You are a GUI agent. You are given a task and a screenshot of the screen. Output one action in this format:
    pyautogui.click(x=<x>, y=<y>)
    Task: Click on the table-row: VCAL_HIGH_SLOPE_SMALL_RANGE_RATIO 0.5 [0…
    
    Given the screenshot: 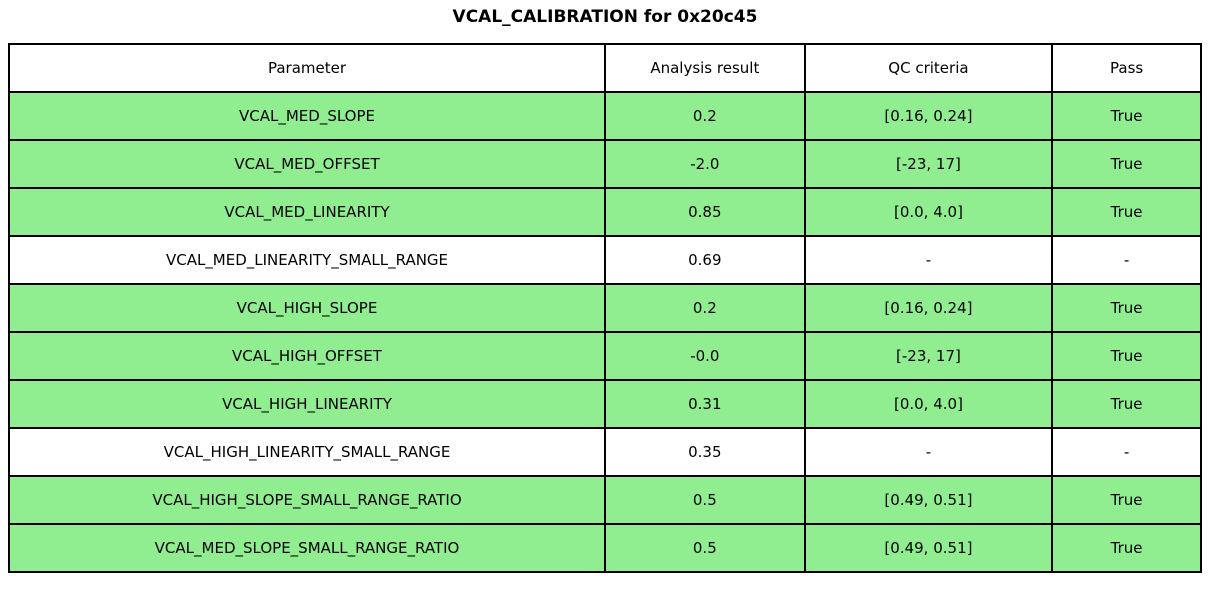 What is the action you would take?
    pyautogui.click(x=605, y=500)
    